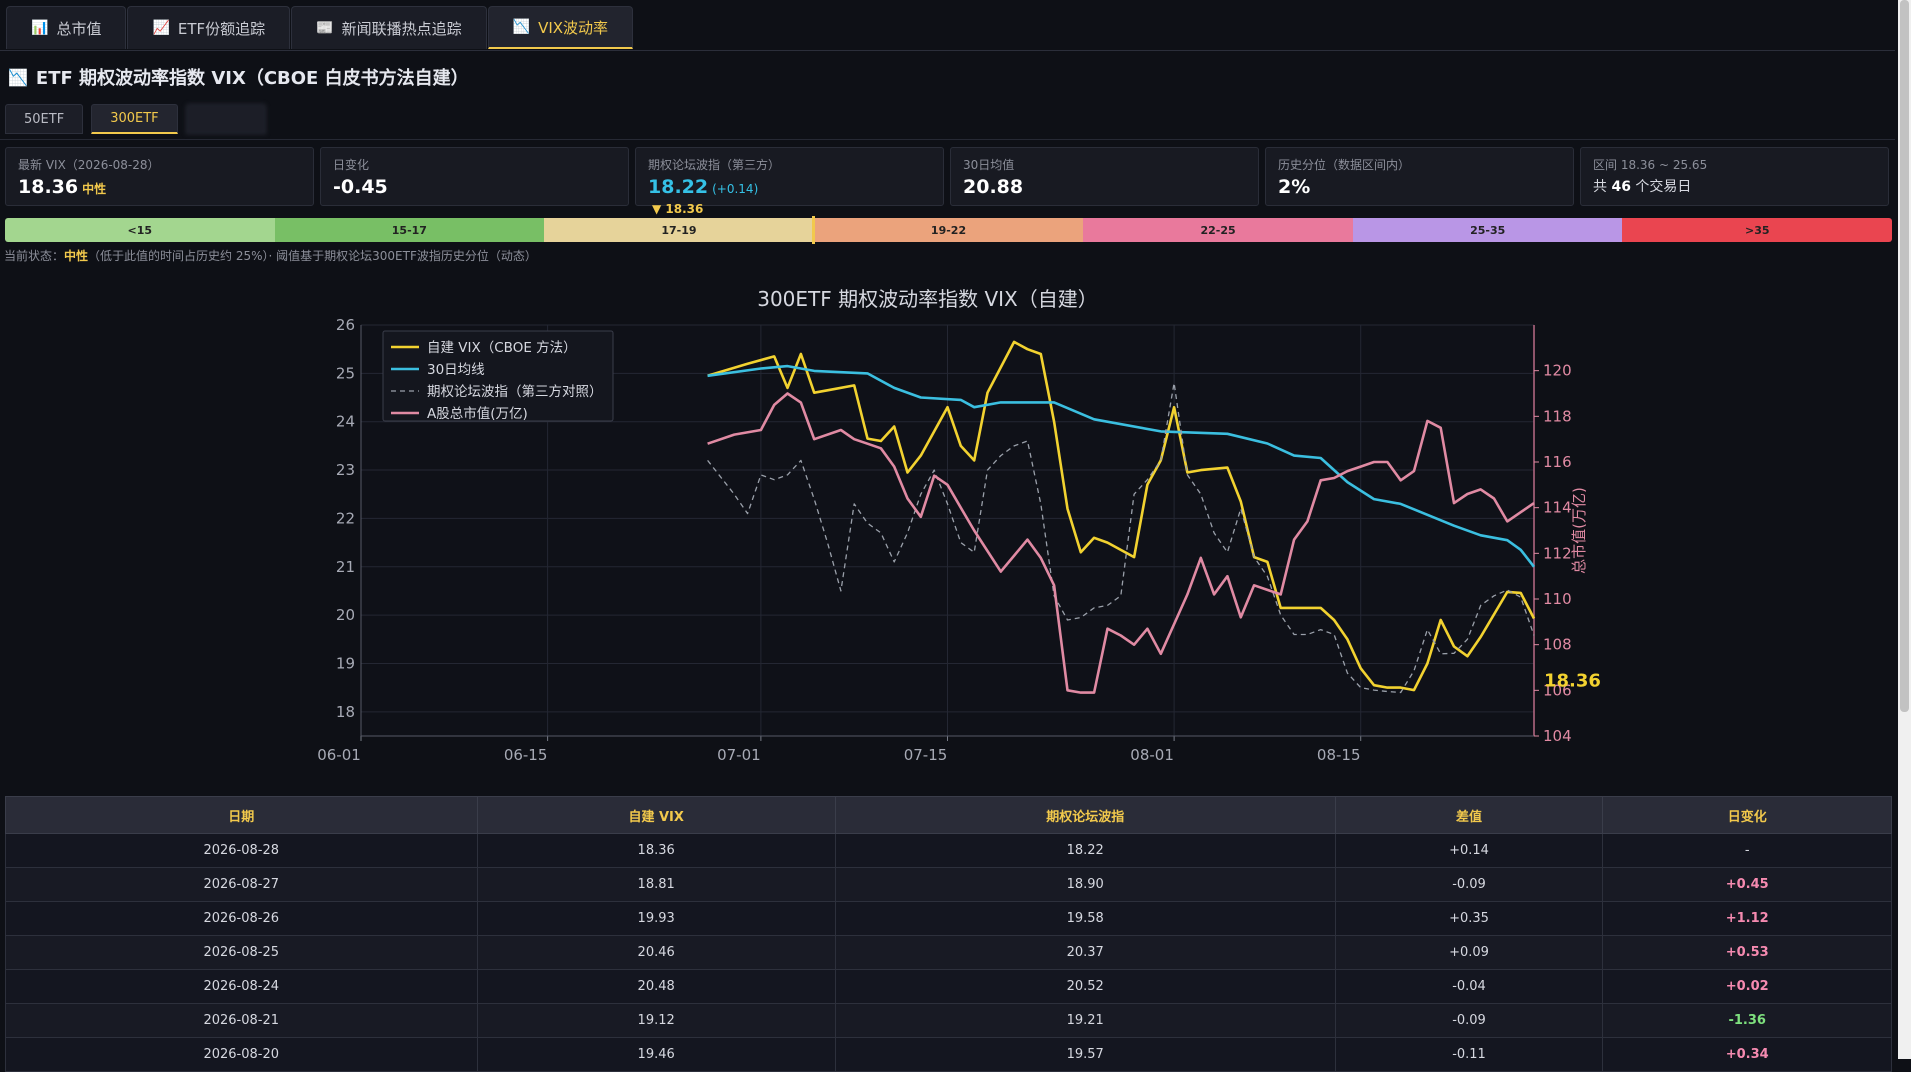 The width and height of the screenshot is (1911, 1072). Describe the element at coordinates (678, 187) in the screenshot. I see `third-party-value: 18.22` at that location.